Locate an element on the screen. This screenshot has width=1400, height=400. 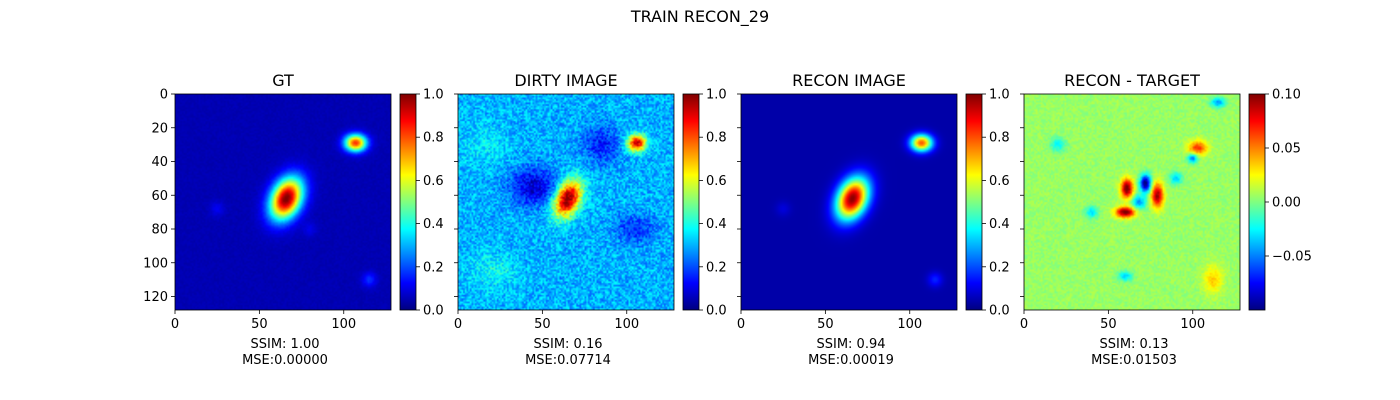
y-tick-label: 0 is located at coordinates (164, 95).